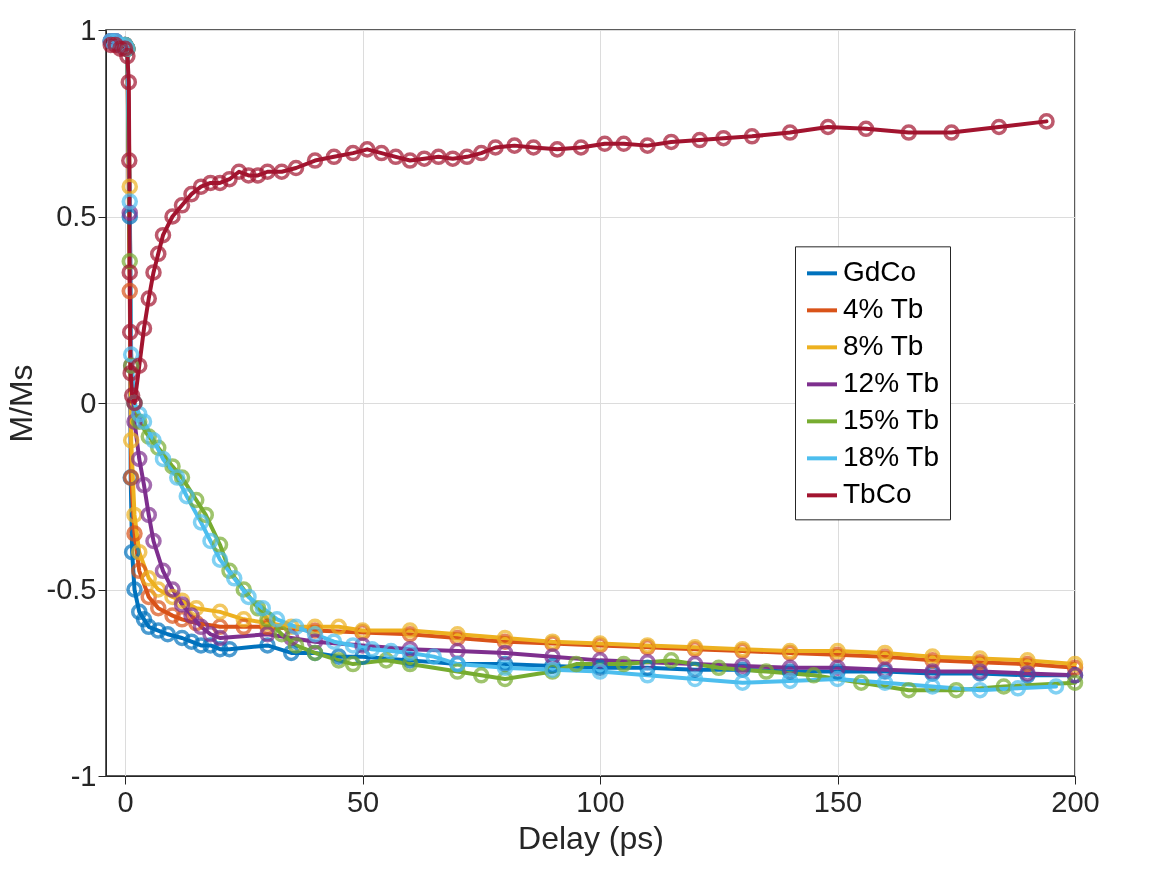 This screenshot has width=1155, height=890. What do you see at coordinates (891, 420) in the screenshot?
I see `legend-label: 15% Tb` at bounding box center [891, 420].